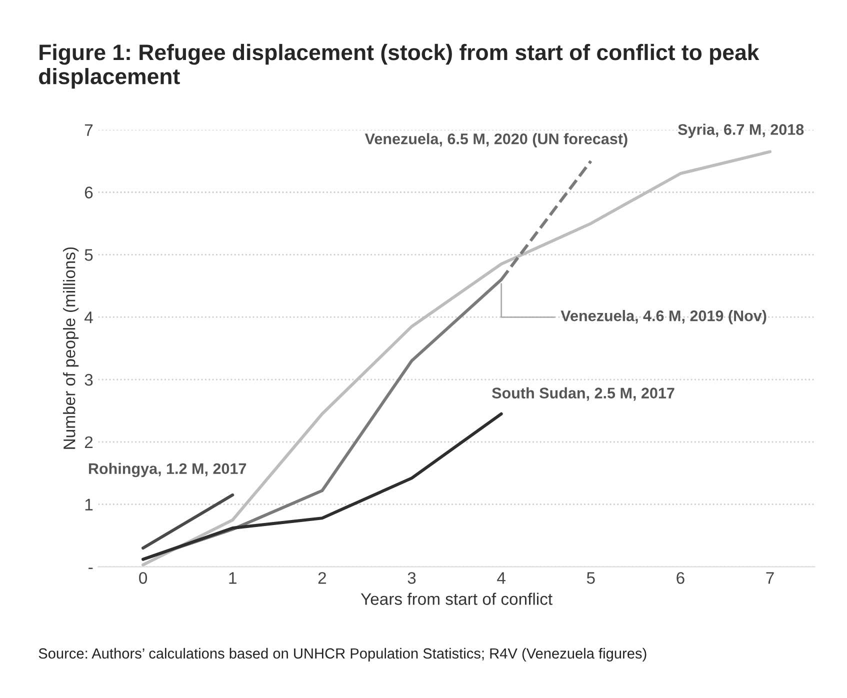  Describe the element at coordinates (88, 255) in the screenshot. I see `y-tick-label: 5` at that location.